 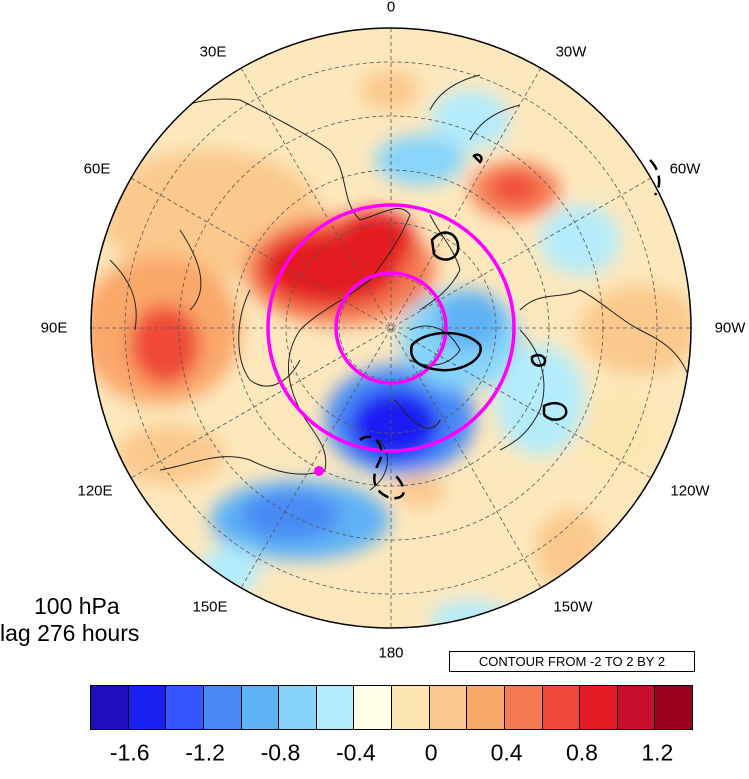 What do you see at coordinates (685, 169) in the screenshot?
I see `lon-label-60w: 60W` at bounding box center [685, 169].